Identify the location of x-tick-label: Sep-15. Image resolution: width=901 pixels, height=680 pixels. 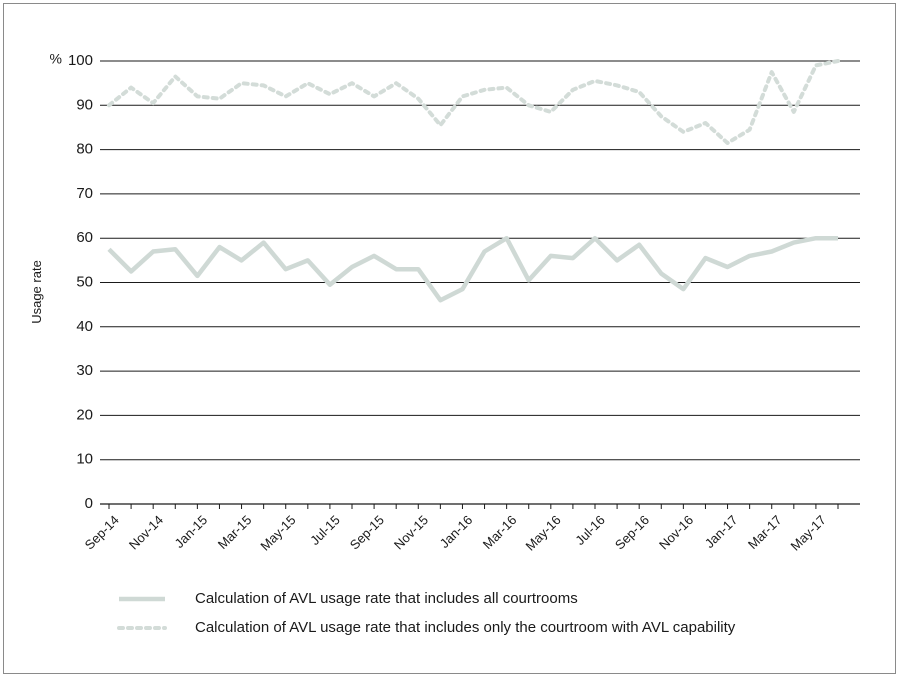
(367, 532).